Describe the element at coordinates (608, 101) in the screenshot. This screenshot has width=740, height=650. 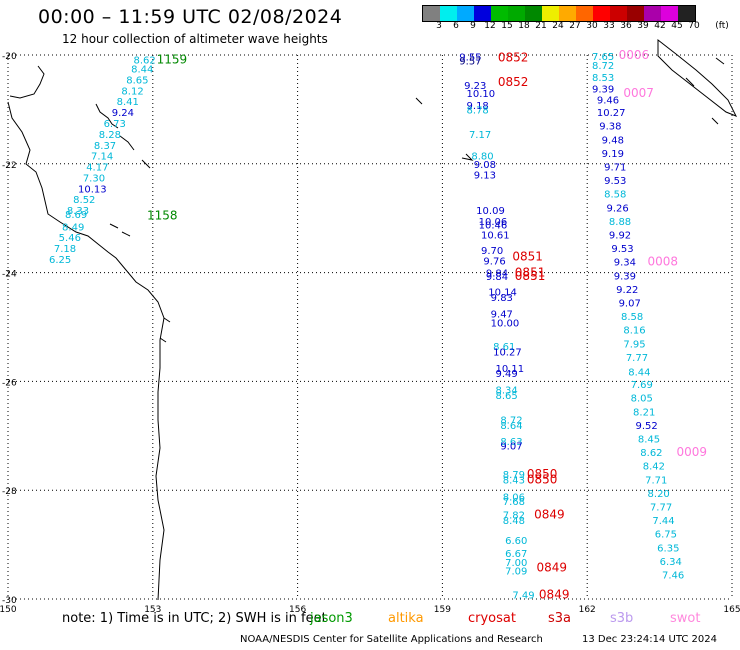
I see `wave-height-label: 9.46` at that location.